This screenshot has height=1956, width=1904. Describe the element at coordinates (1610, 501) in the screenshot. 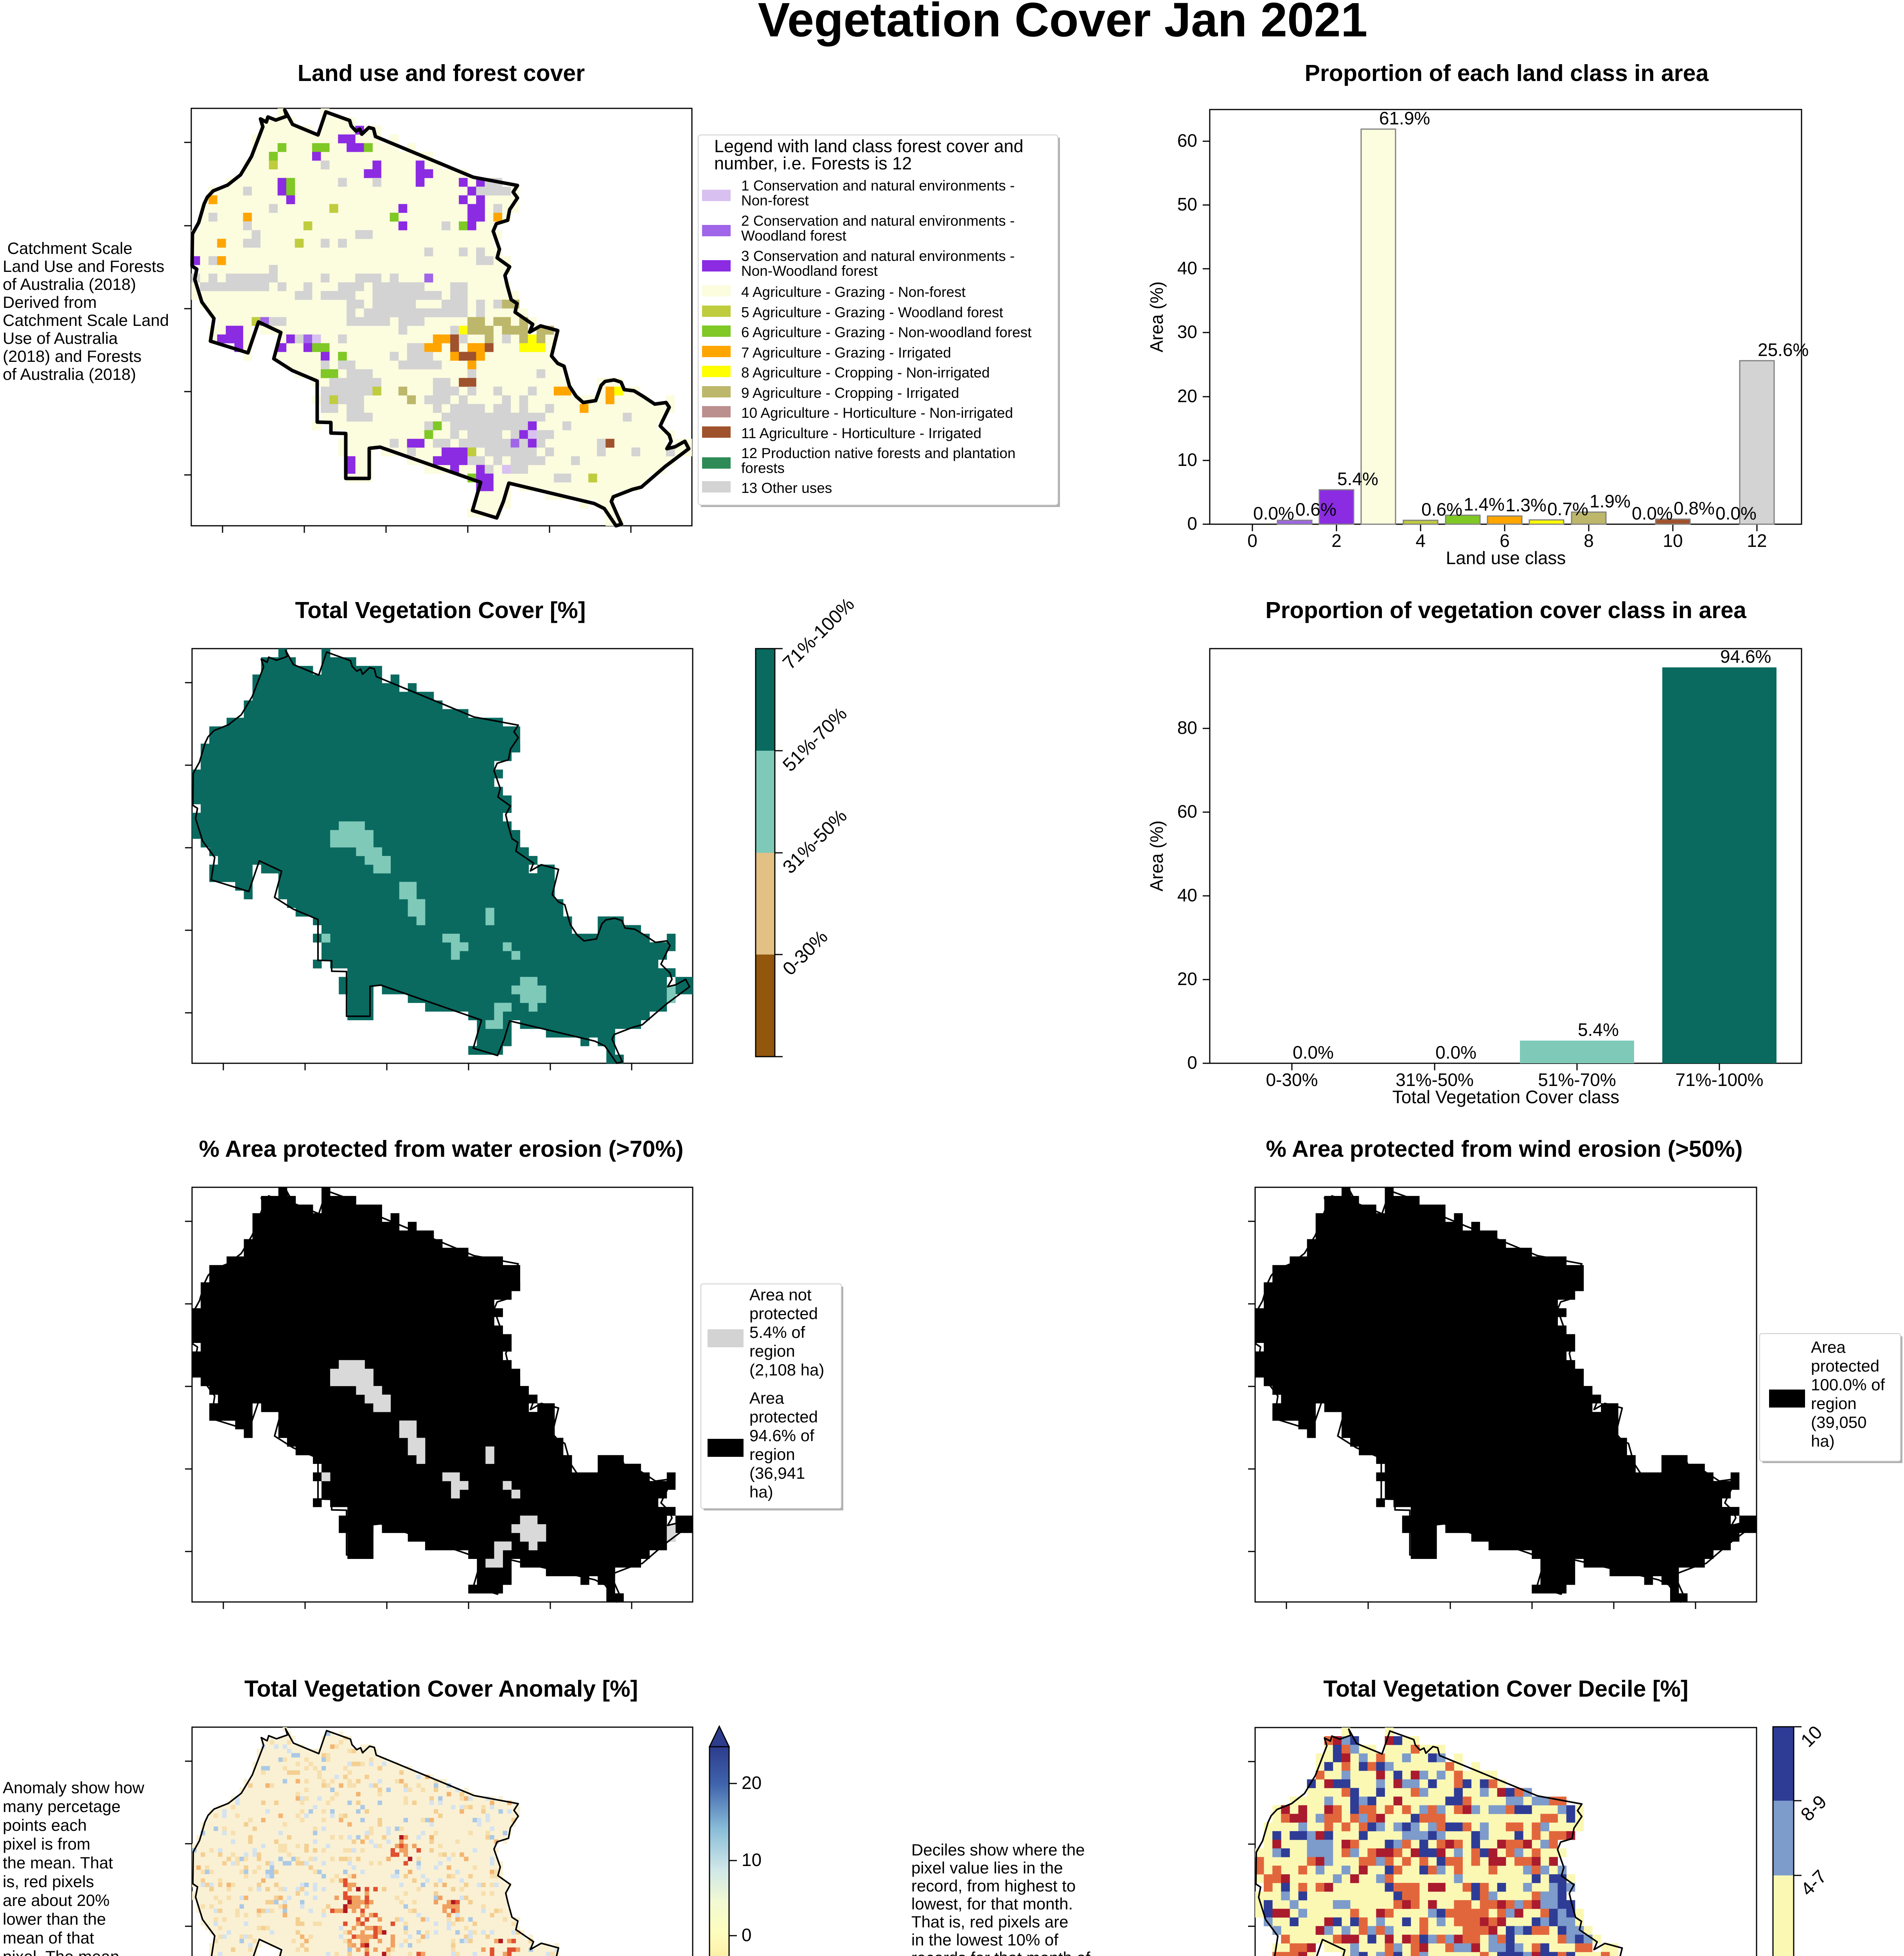

I see `svg-text: 1.9%` at that location.